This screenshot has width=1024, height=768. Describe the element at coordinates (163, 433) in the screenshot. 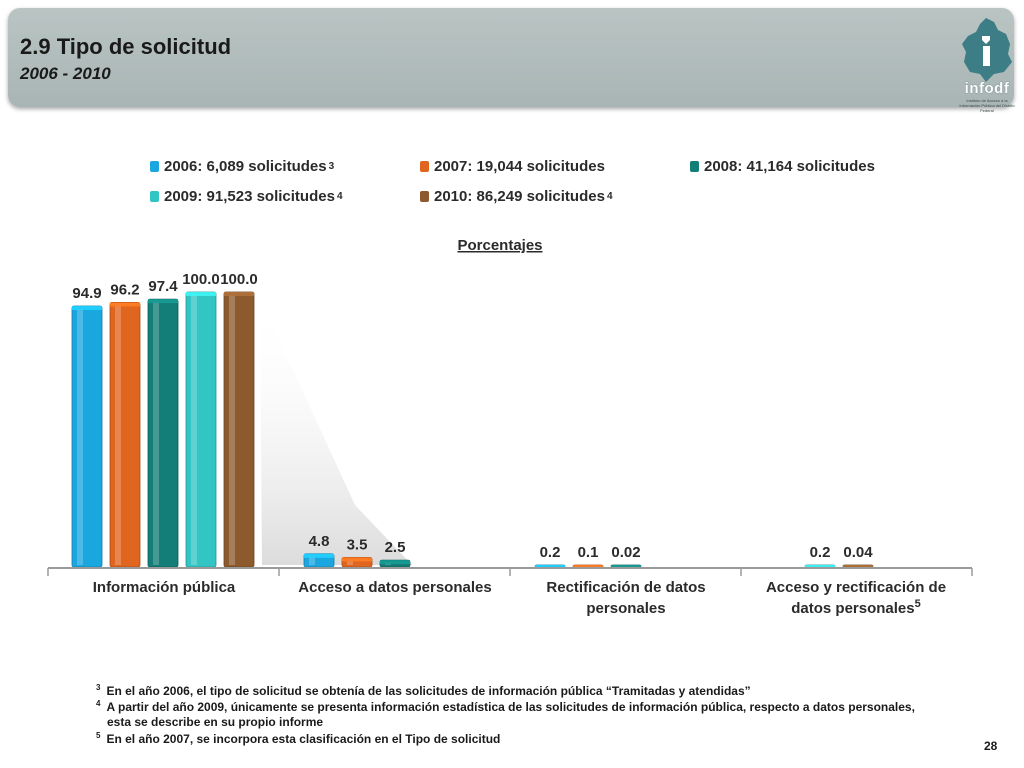

I see `bar-2008` at that location.